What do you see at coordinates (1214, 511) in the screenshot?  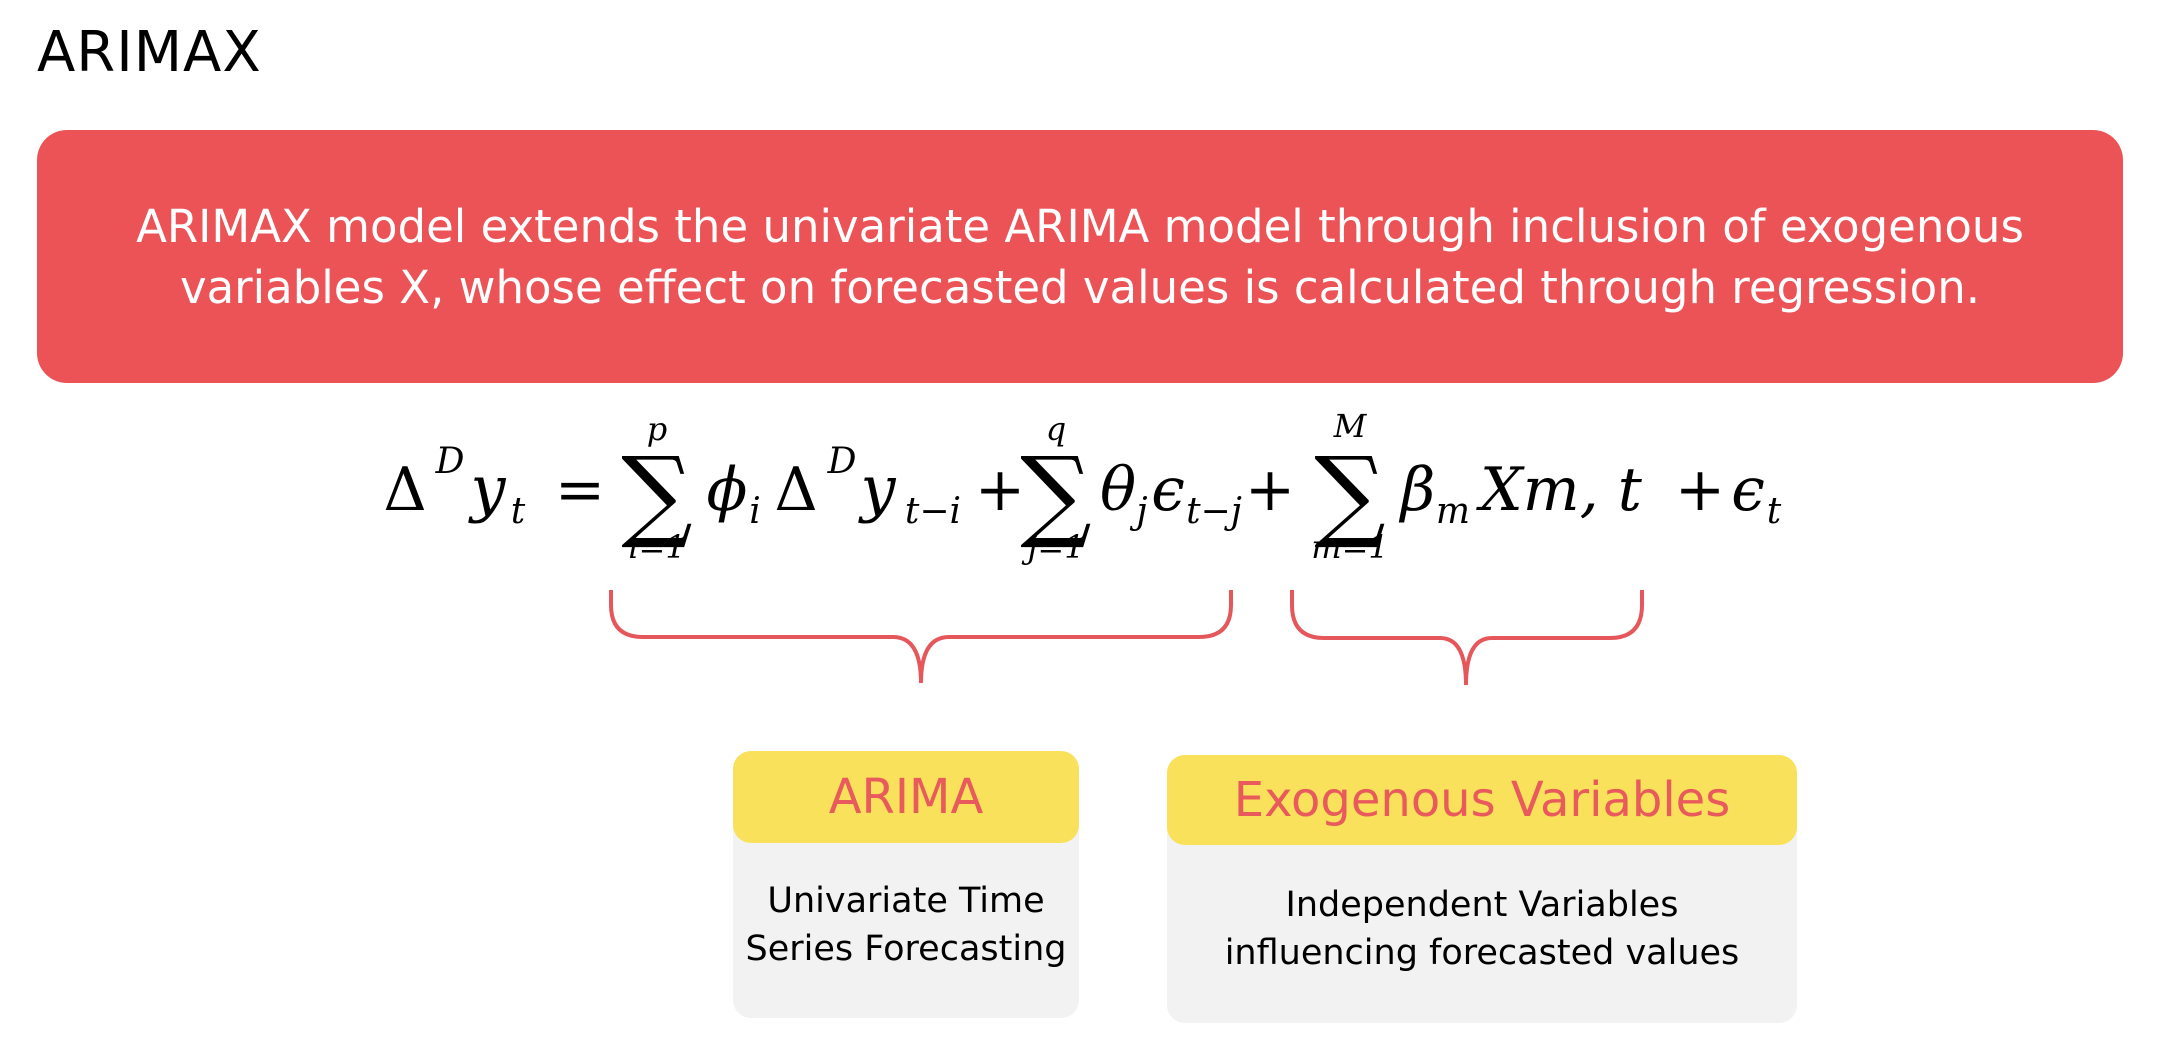 I see `term2-epsilon-subscript: t−j` at bounding box center [1214, 511].